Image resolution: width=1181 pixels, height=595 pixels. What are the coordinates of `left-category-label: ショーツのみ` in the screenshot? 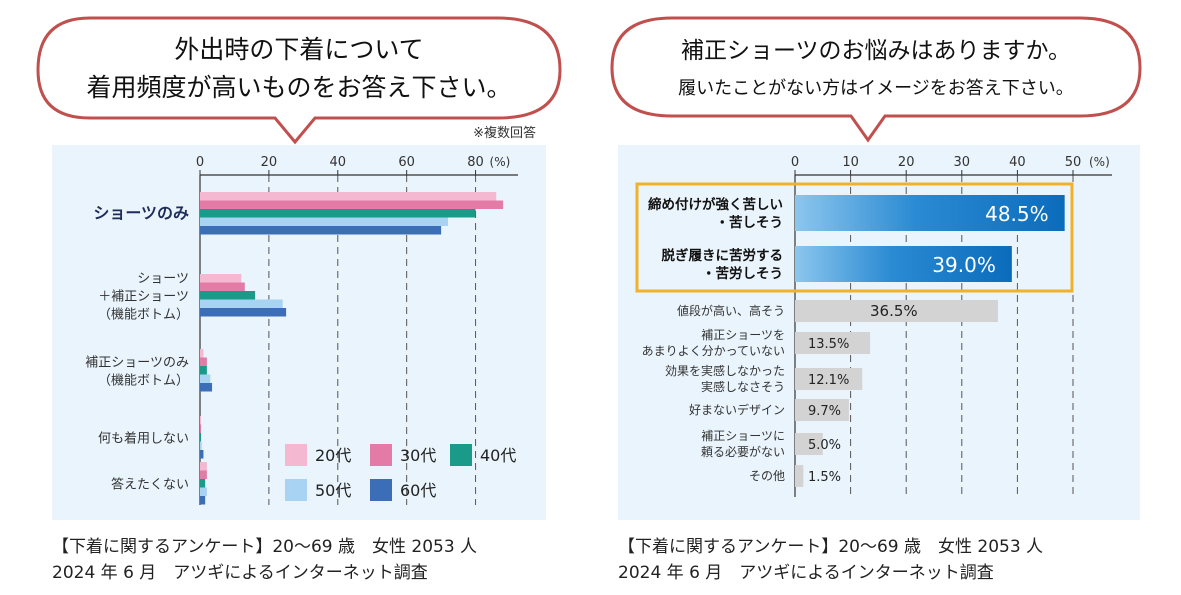 It's located at (141, 212).